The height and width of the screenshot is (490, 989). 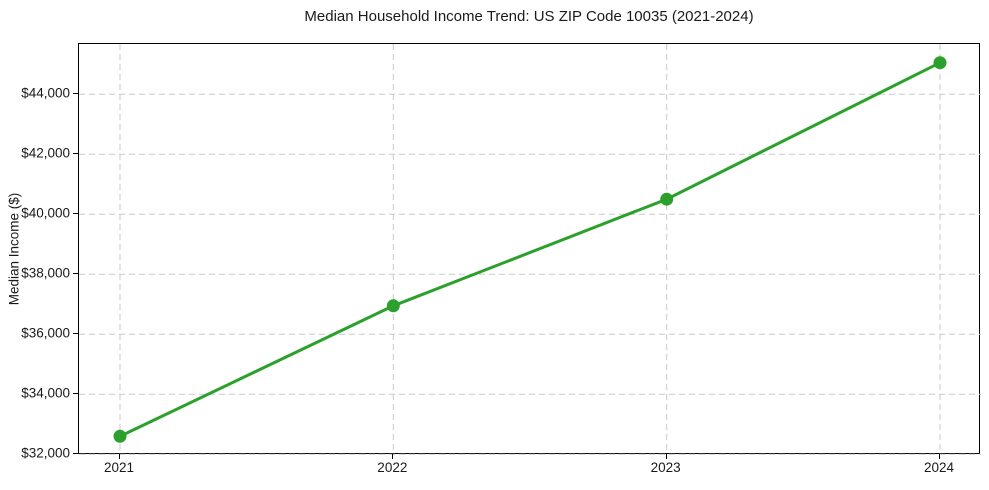 What do you see at coordinates (45, 453) in the screenshot?
I see `y-tick-label: $32,000` at bounding box center [45, 453].